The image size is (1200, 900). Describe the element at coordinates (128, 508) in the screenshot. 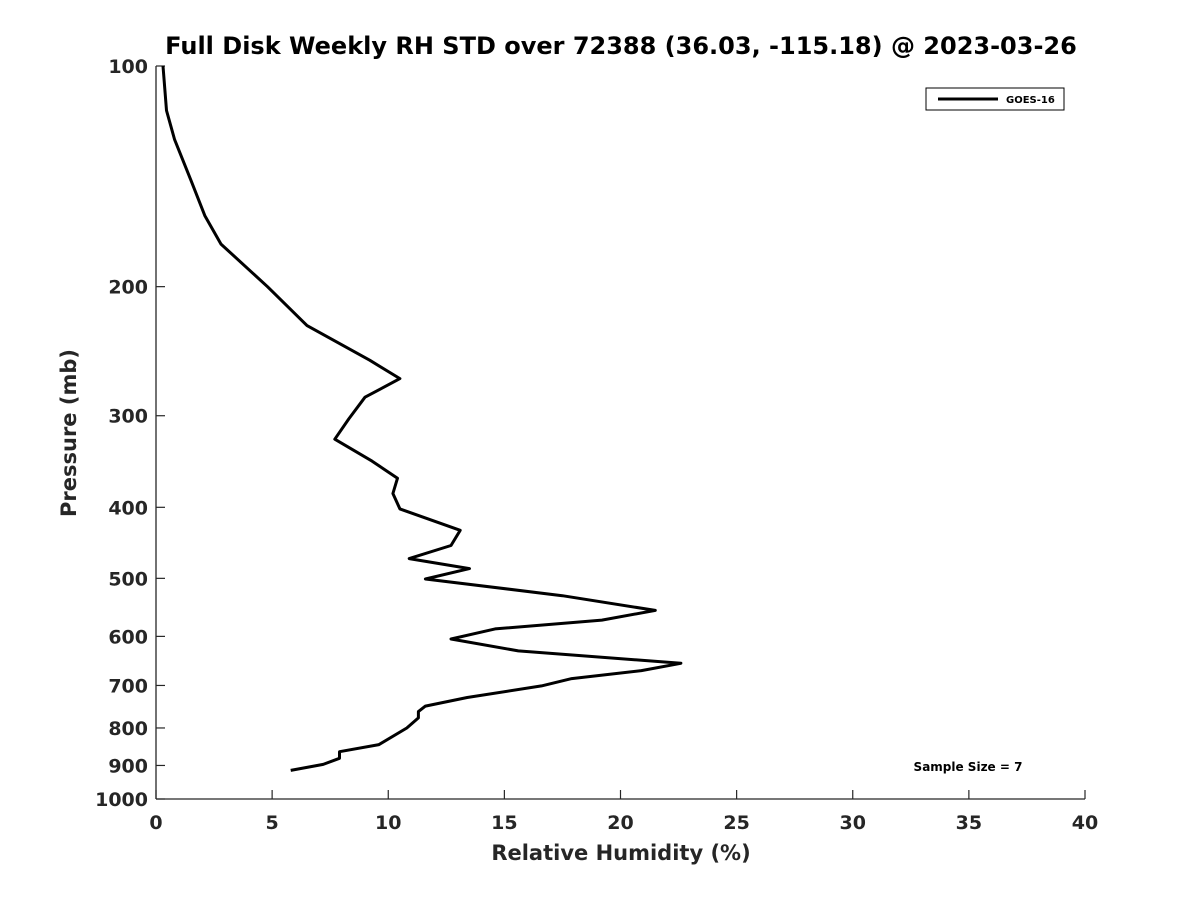

I see `y-tick-label-3: 400` at that location.